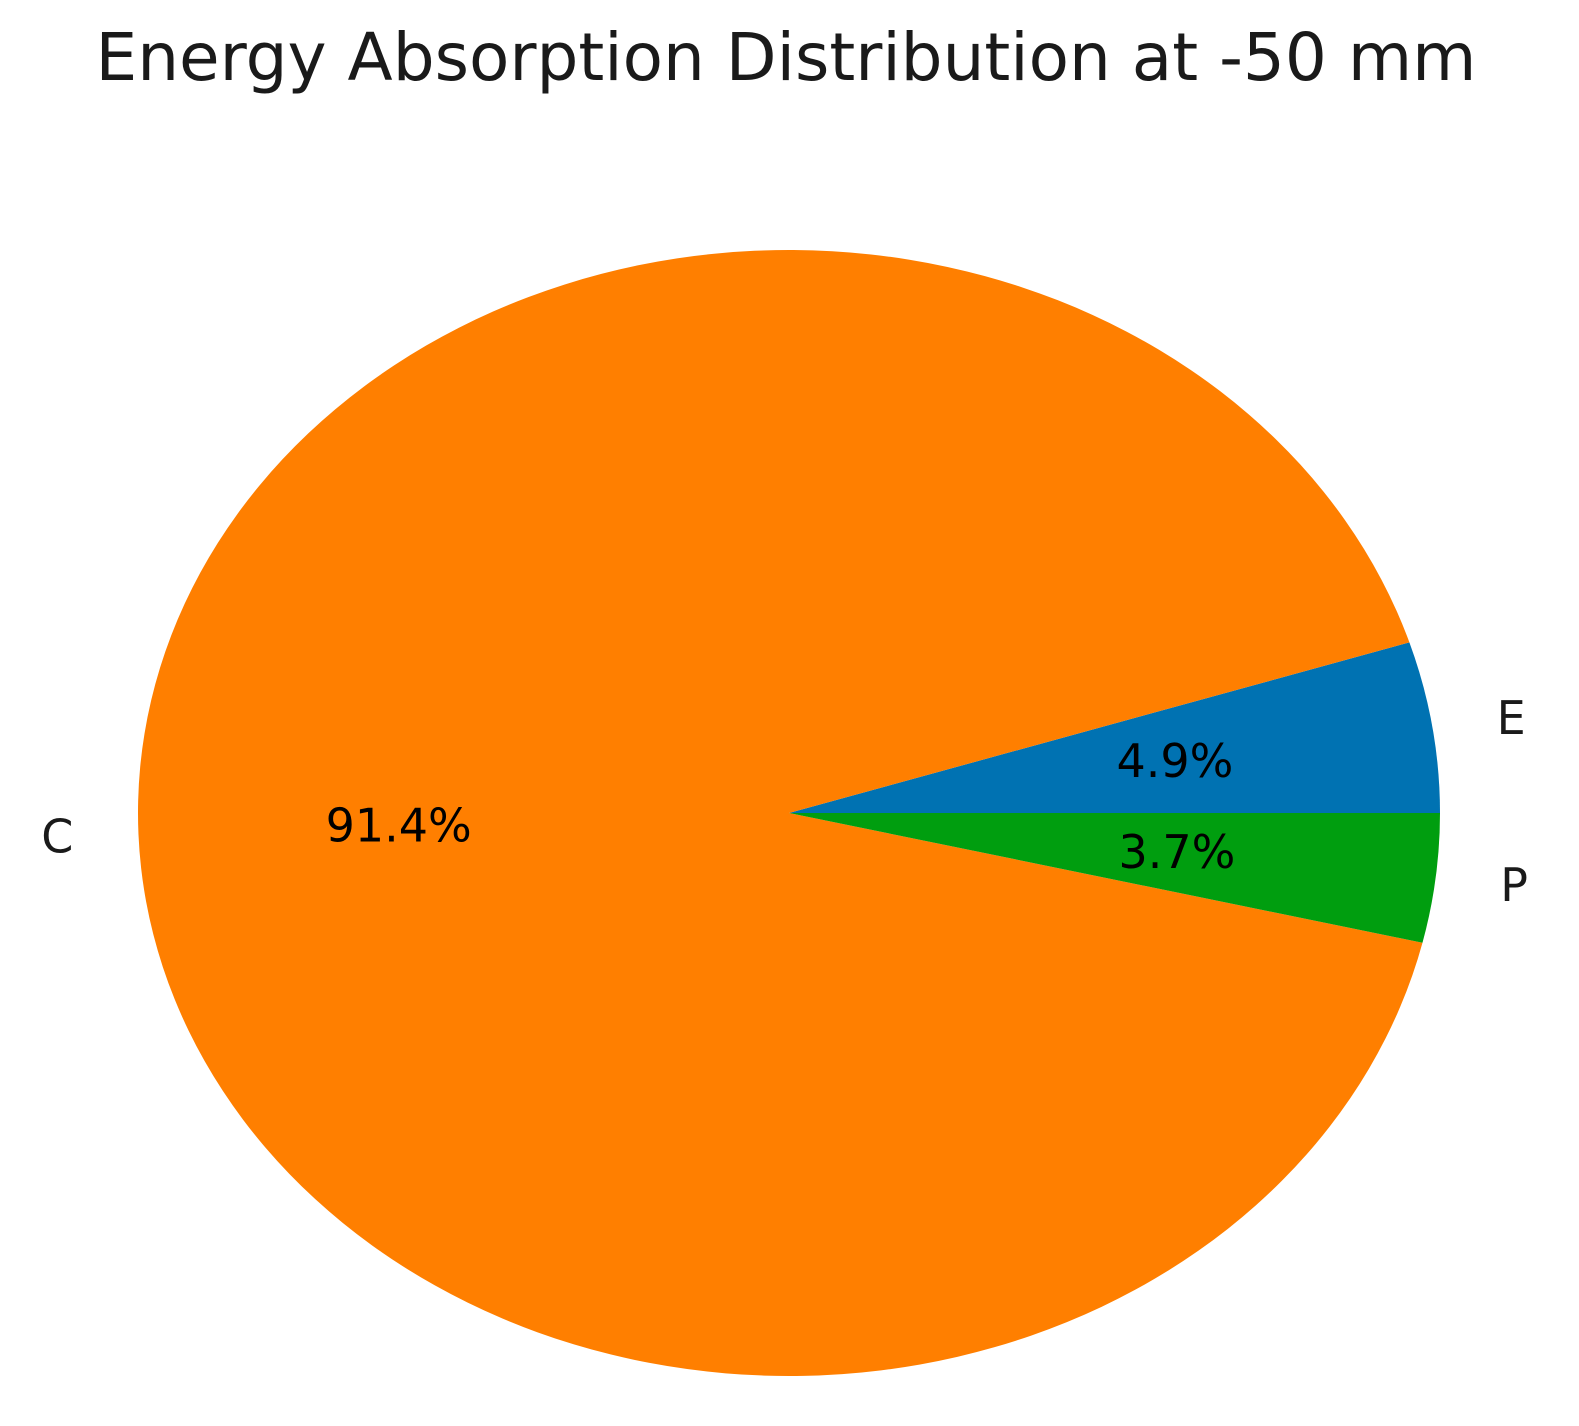  What do you see at coordinates (786, 57) in the screenshot?
I see `chart-title: Energy Absorption Distribution at -50 mm` at bounding box center [786, 57].